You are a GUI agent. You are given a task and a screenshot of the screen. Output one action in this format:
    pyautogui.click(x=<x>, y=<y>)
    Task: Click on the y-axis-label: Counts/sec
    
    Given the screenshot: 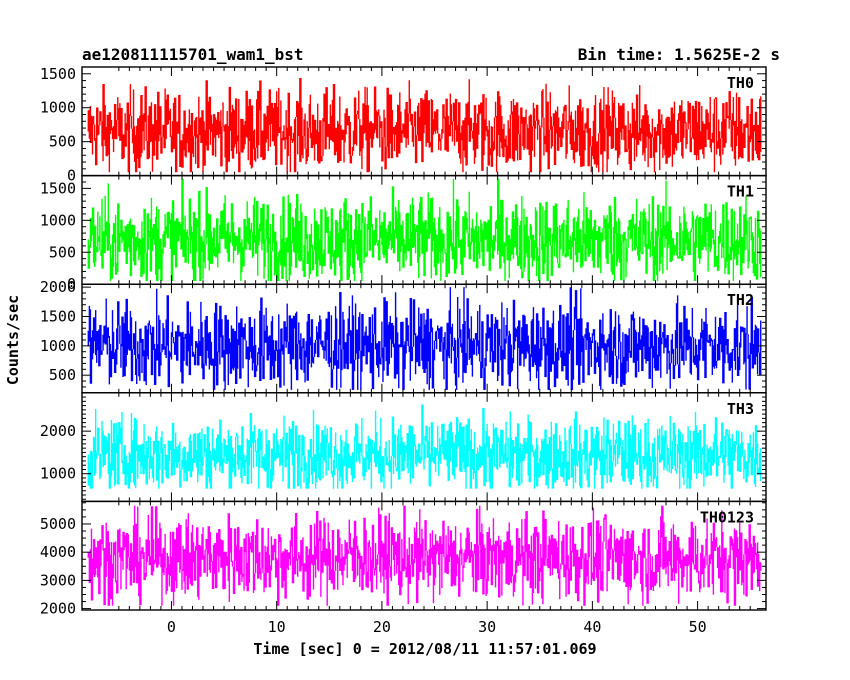 What is the action you would take?
    pyautogui.click(x=13, y=340)
    